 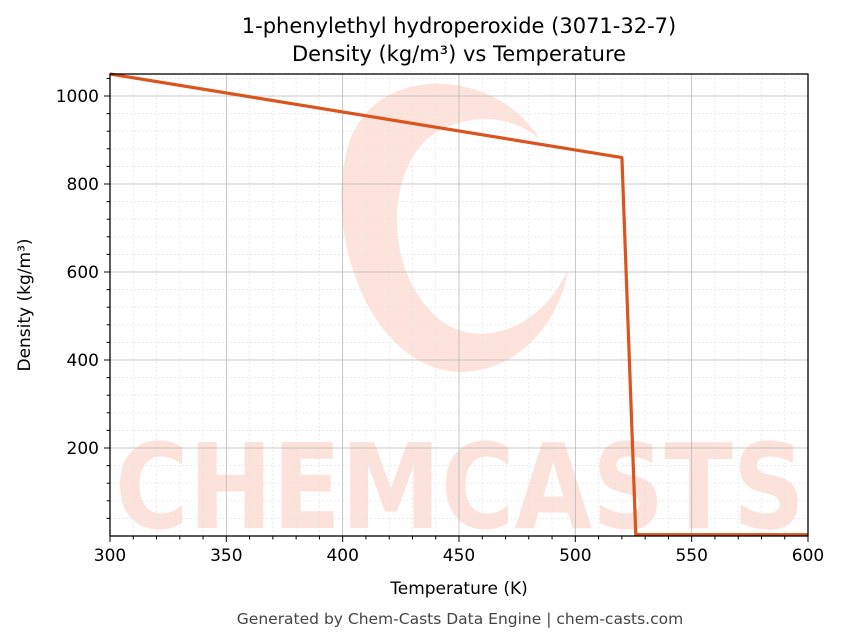 I want to click on x-tick-label: 600, so click(x=808, y=556).